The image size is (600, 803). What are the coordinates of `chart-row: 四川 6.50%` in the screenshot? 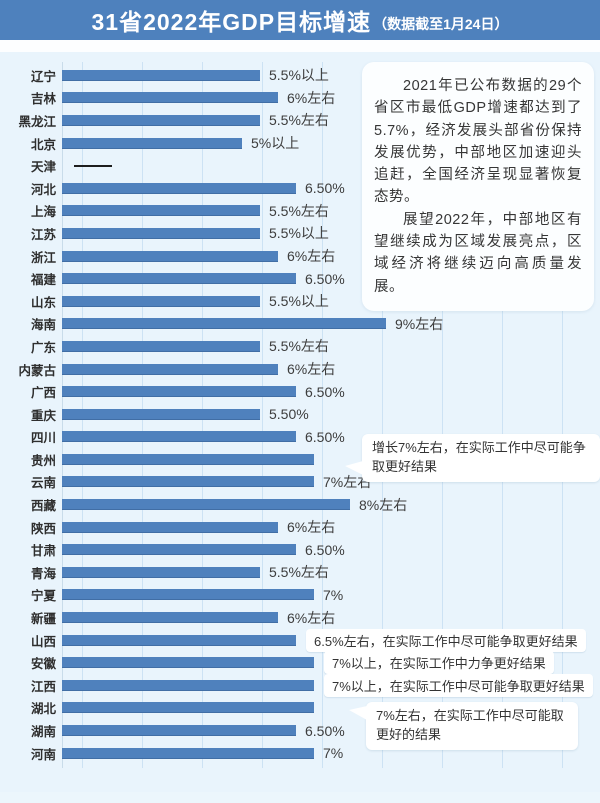 It's located at (300, 437).